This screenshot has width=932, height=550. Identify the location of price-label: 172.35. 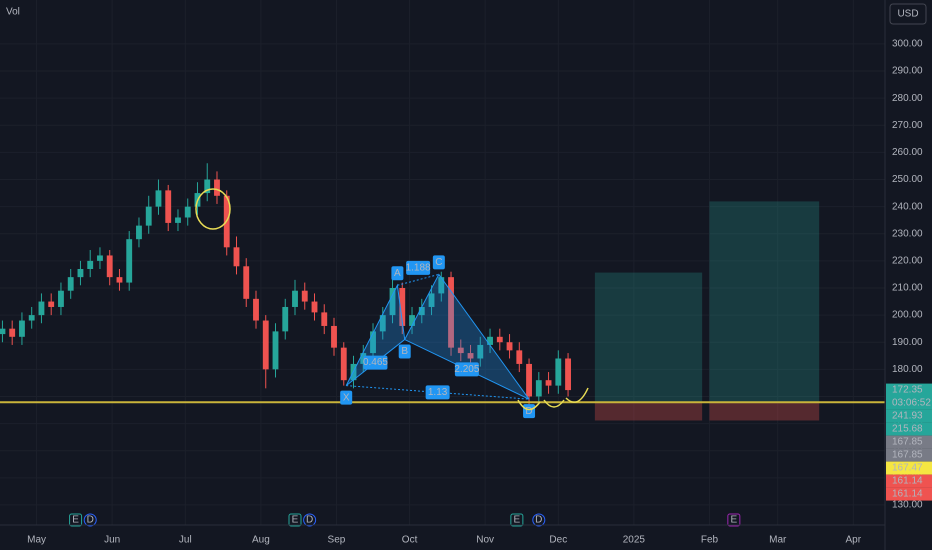
(907, 390).